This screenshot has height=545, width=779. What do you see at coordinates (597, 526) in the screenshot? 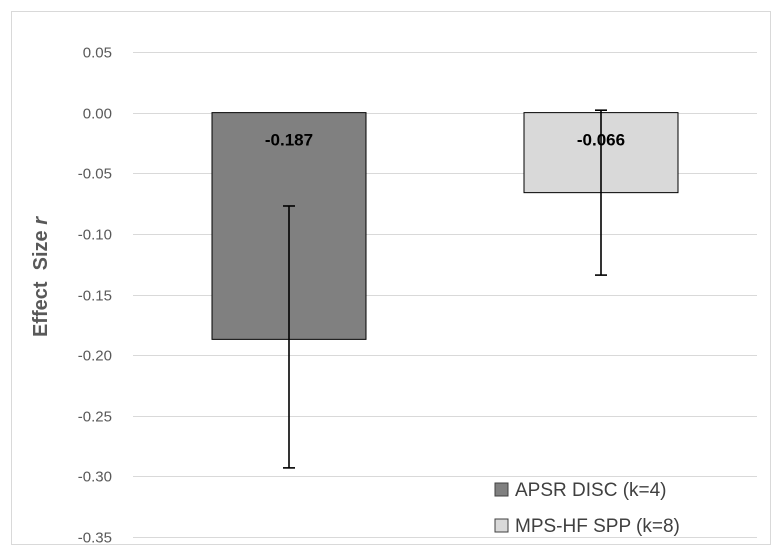
I see `legend-entry: MPS-HF SPP (k=8)` at bounding box center [597, 526].